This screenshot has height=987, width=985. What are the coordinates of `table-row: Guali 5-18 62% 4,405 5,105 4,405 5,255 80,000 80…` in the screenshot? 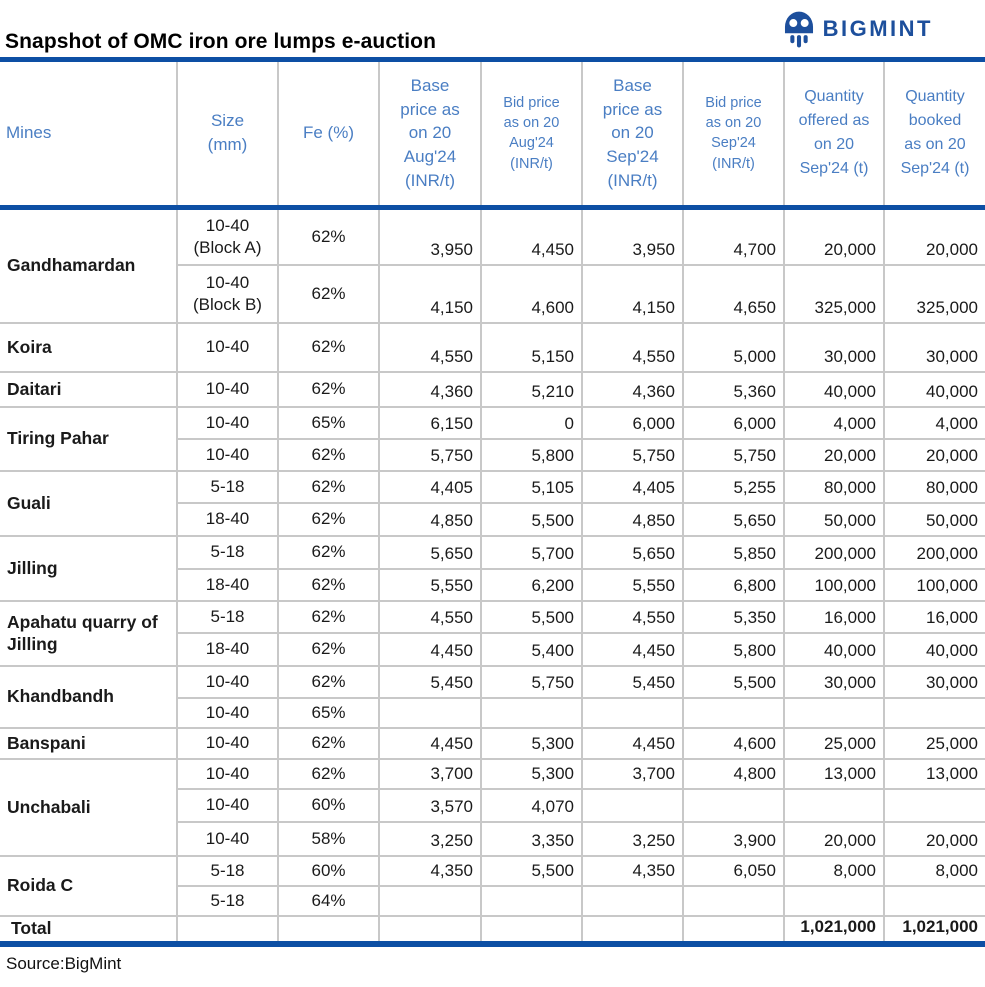 It's located at (492, 503).